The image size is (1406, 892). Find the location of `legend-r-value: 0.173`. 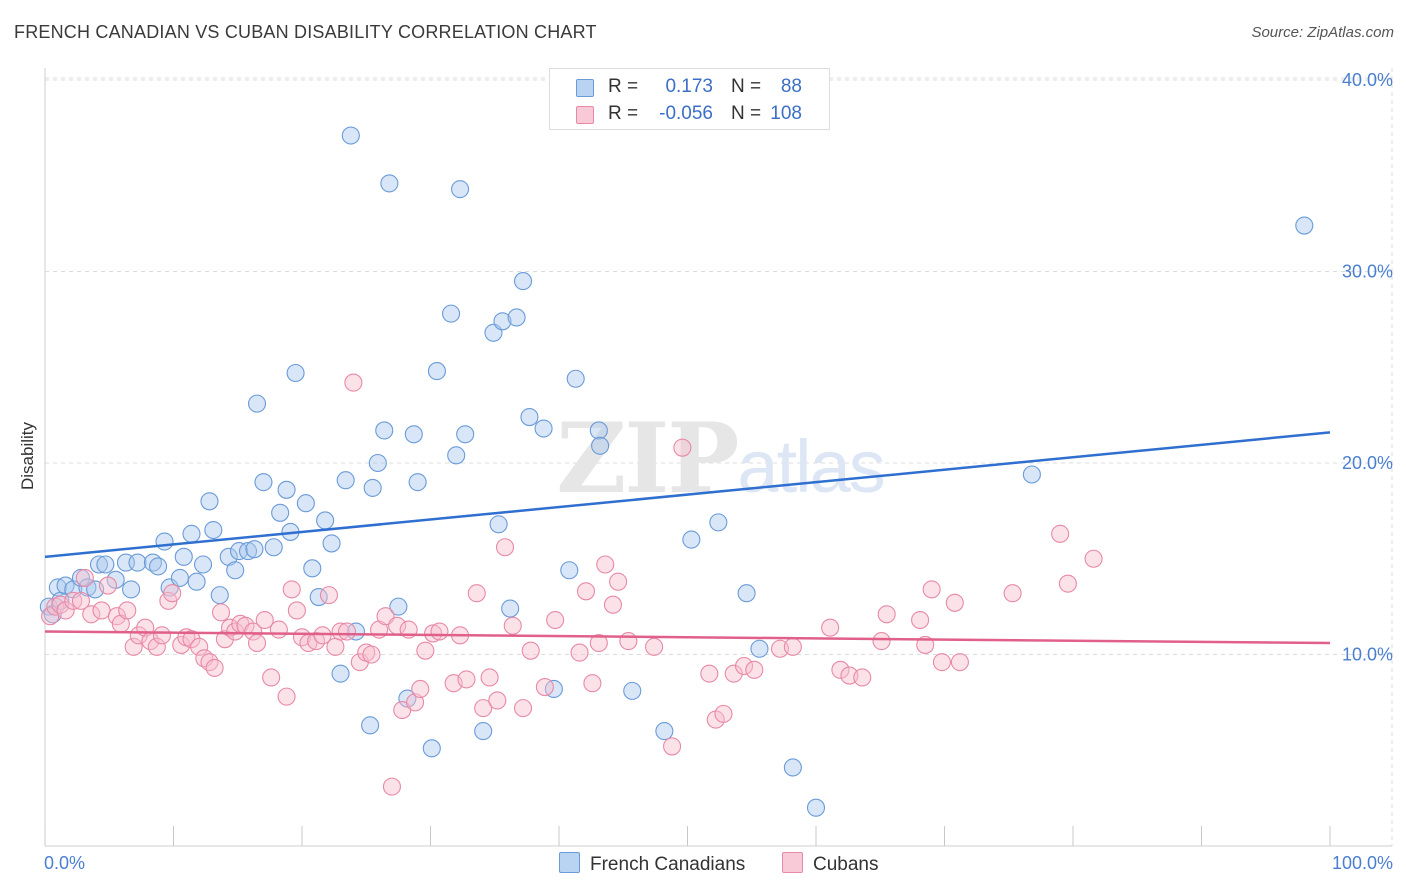

legend-r-value: 0.173 is located at coordinates (689, 86).